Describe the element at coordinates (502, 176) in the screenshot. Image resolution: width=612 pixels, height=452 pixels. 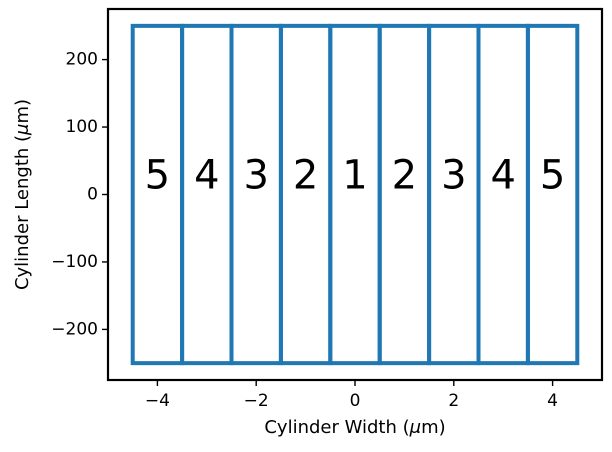
I see `column-label-8: 4` at that location.